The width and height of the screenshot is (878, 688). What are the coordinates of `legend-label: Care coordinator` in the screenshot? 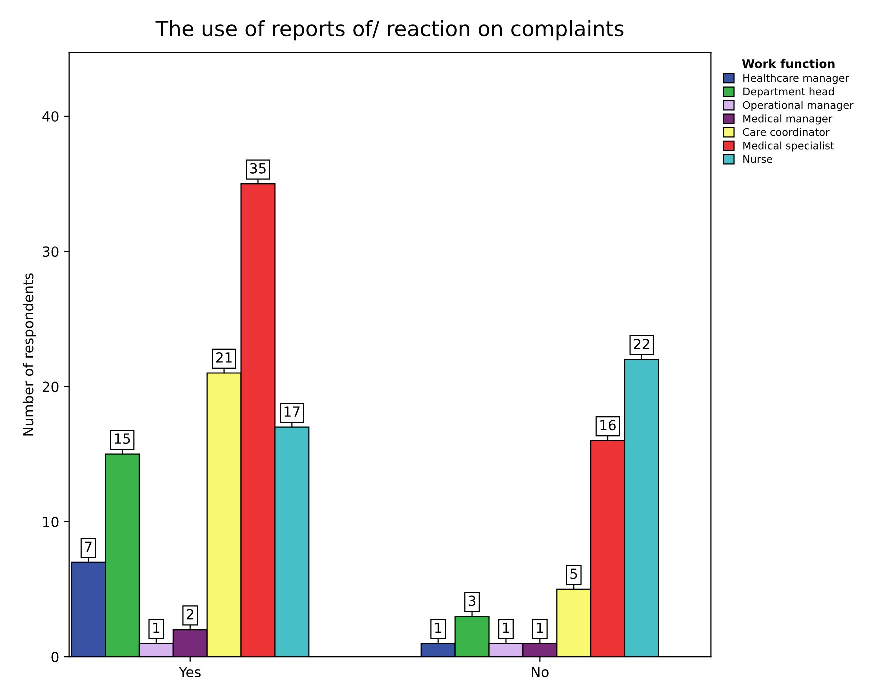 It's located at (786, 132).